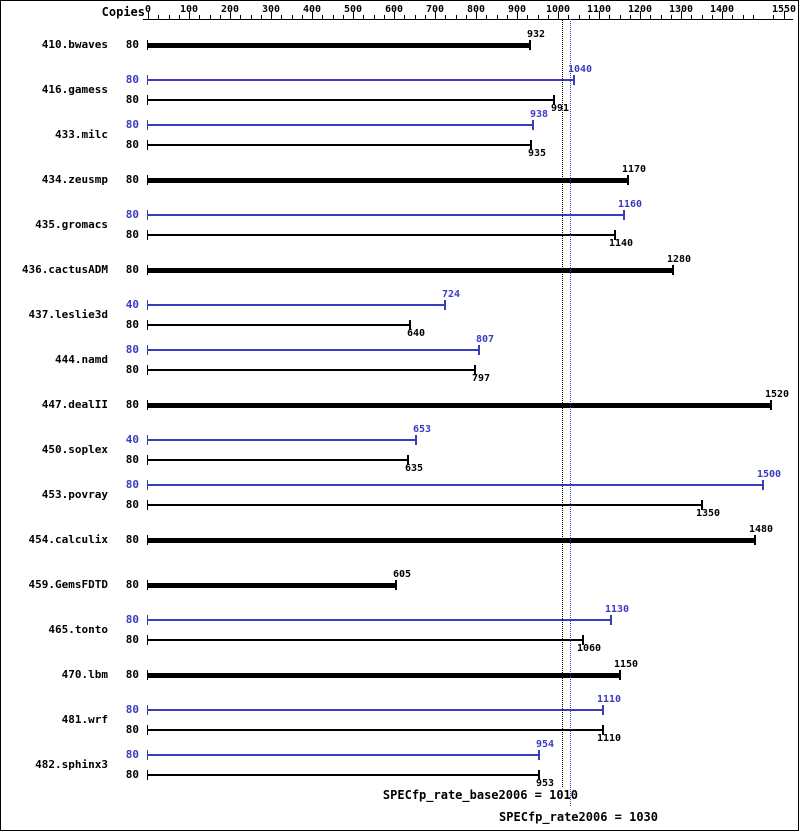  Describe the element at coordinates (589, 648) in the screenshot. I see `base-bar-value-label: 1060` at that location.